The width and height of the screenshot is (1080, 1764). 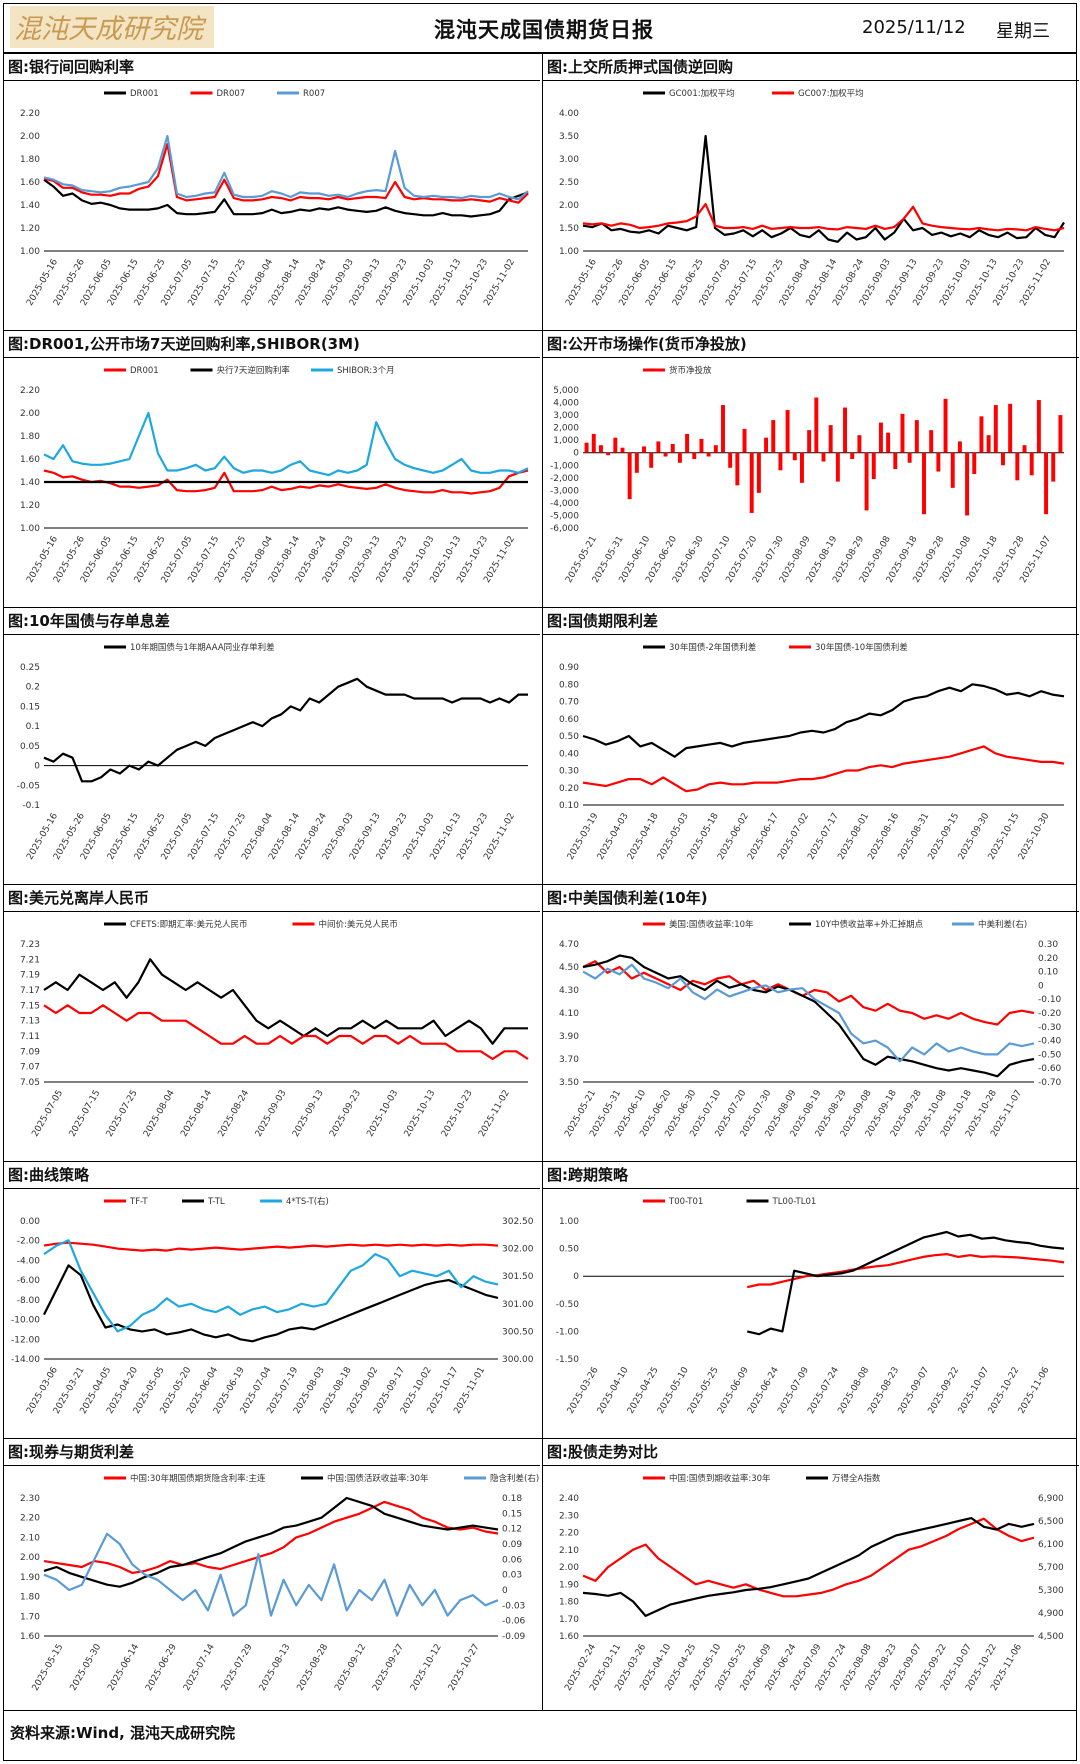 I want to click on x-tick-label: 2025-10-22, so click(x=1004, y=1391).